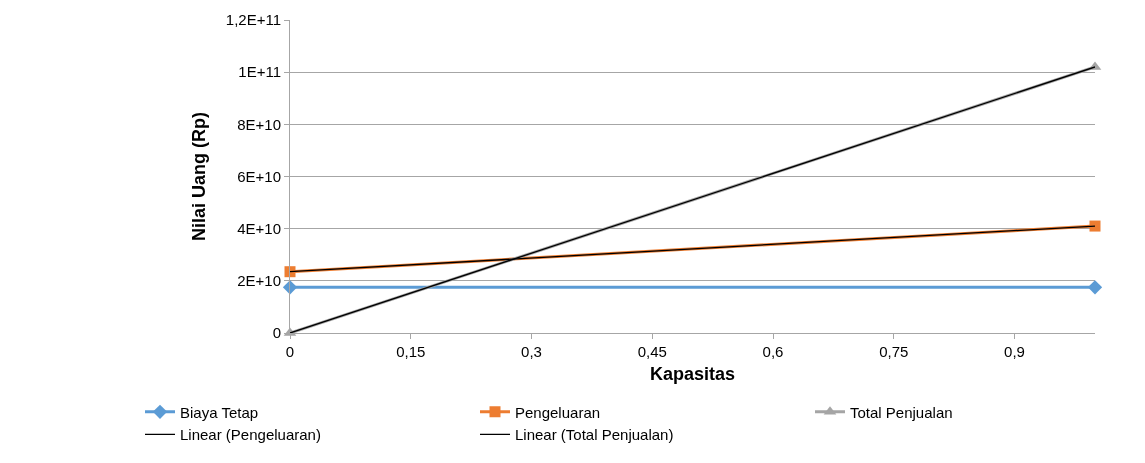  I want to click on legend-label: Biaya Tetap, so click(219, 412).